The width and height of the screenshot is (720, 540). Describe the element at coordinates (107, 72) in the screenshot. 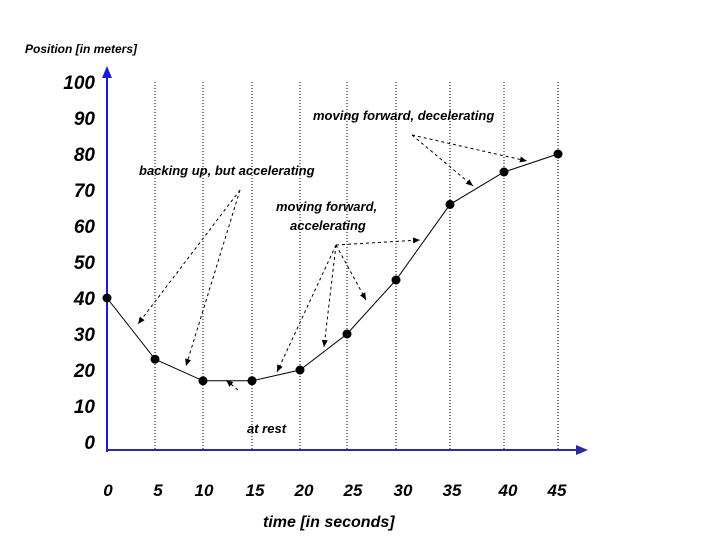

I see `y-axis-arrowhead` at that location.